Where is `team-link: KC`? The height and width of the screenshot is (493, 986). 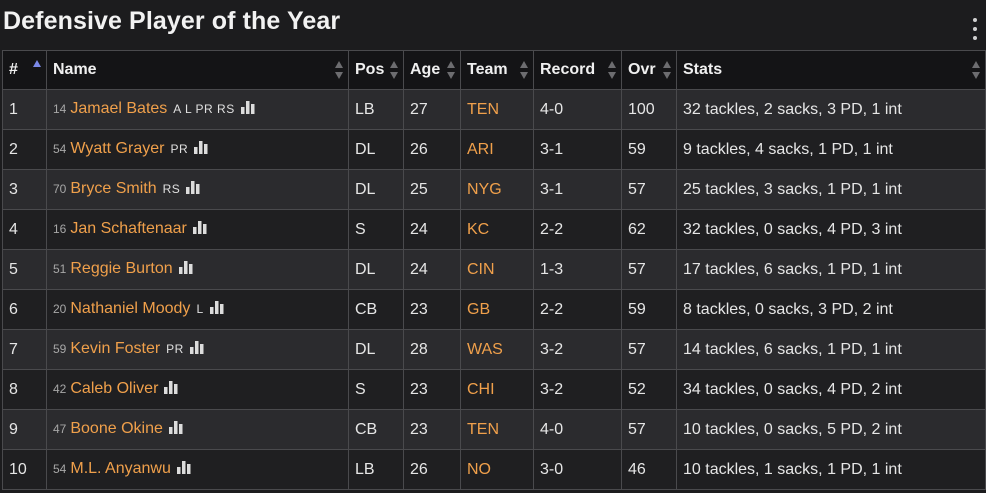
team-link: KC is located at coordinates (478, 229).